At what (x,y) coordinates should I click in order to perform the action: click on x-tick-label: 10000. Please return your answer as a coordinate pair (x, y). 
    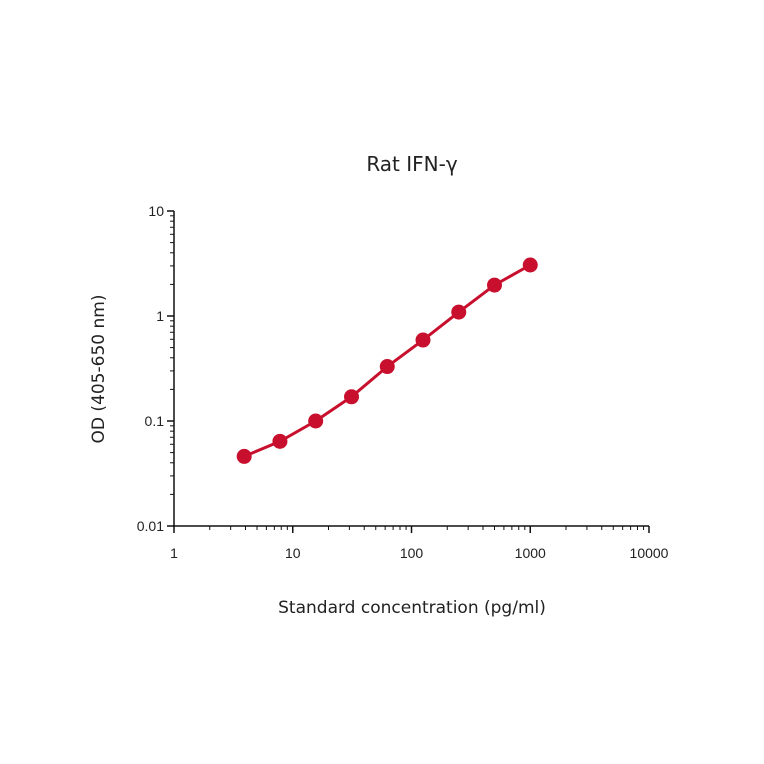
    Looking at the image, I should click on (649, 553).